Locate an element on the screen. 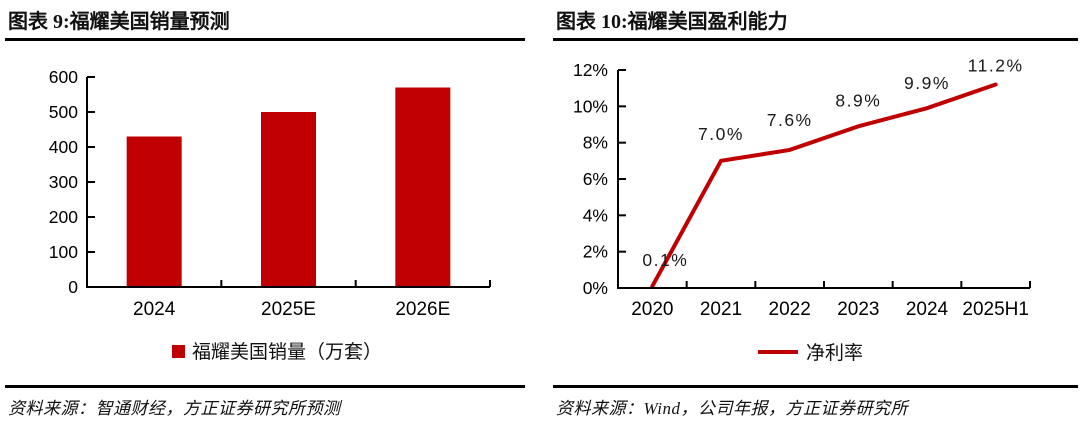 The width and height of the screenshot is (1080, 431). svg-text: 2021 is located at coordinates (721, 309).